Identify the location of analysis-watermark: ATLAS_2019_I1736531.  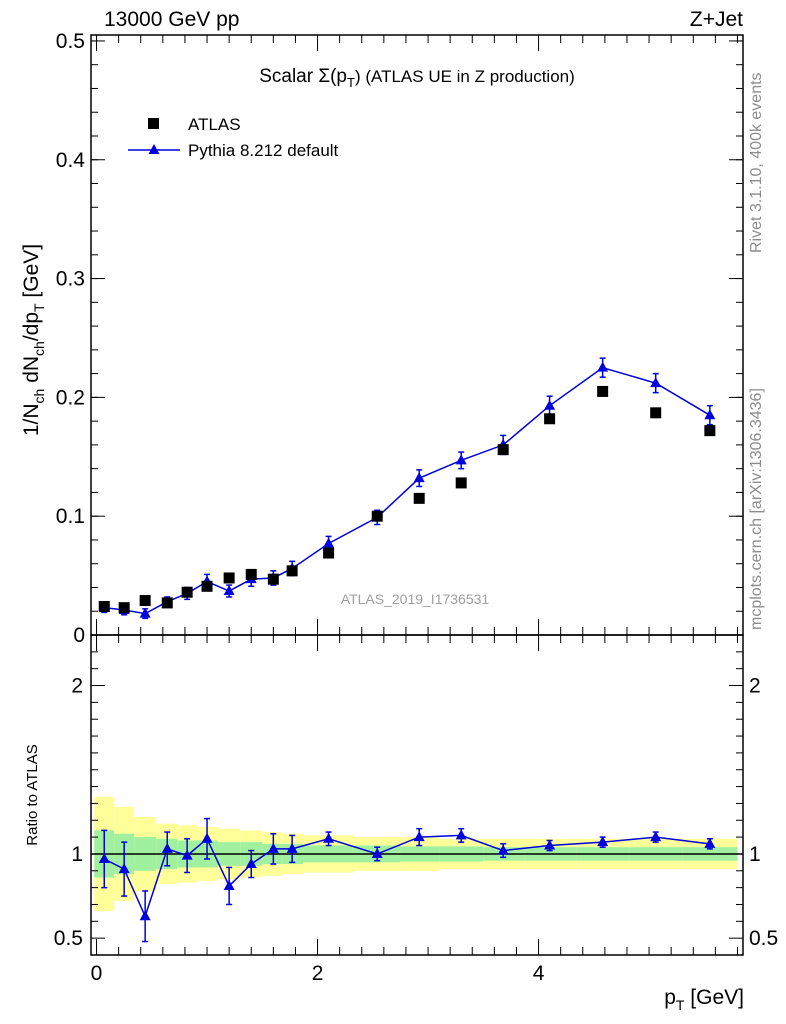
(415, 599).